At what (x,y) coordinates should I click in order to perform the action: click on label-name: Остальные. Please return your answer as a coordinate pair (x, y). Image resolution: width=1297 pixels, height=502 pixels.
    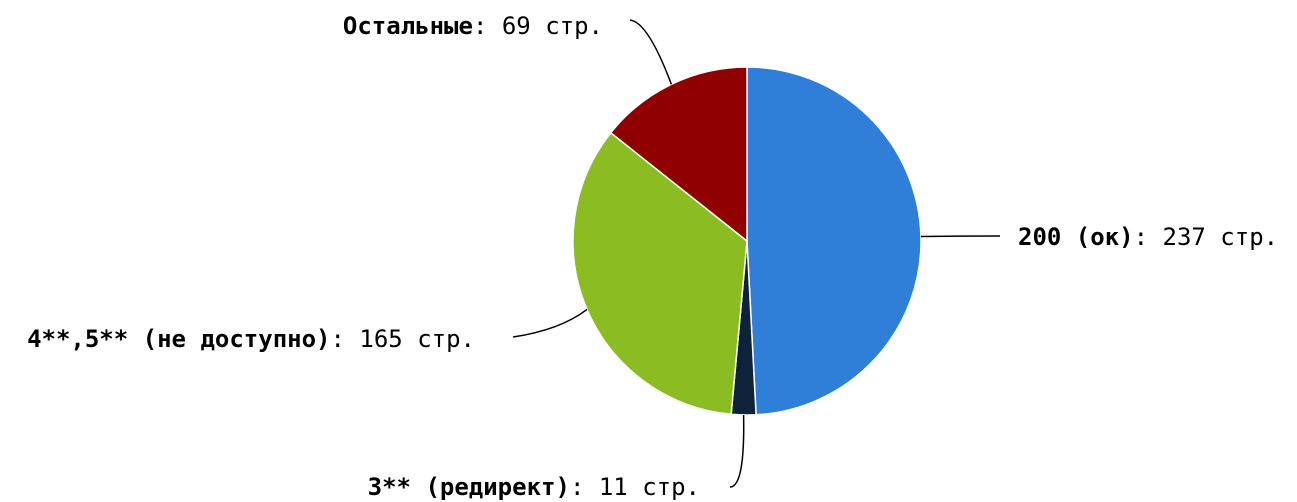
    Looking at the image, I should click on (408, 26).